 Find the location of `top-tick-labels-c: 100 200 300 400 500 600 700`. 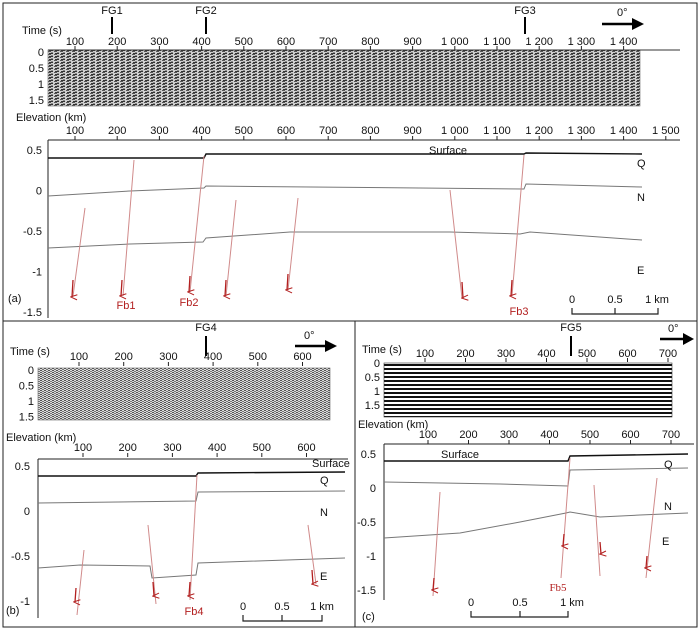

top-tick-labels-c: 100 200 300 400 500 600 700 is located at coordinates (546, 355).